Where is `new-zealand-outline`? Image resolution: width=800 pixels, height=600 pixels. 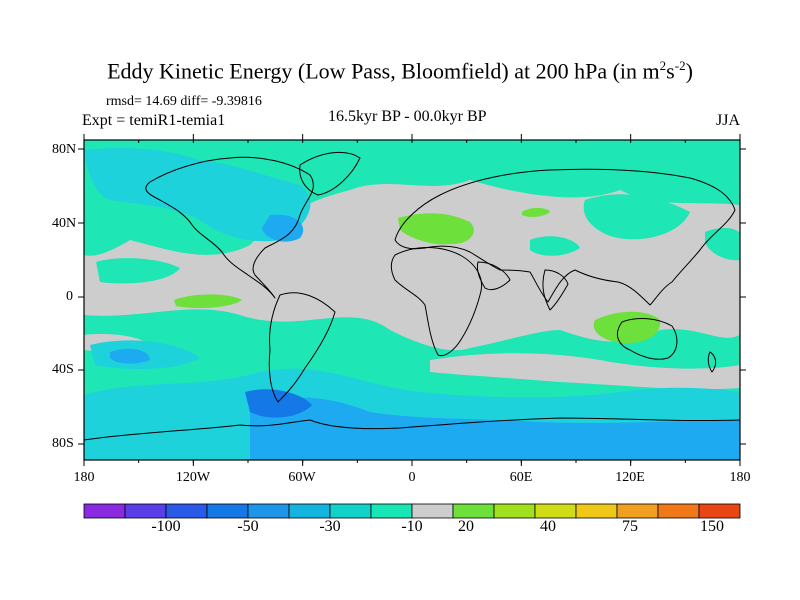
new-zealand-outline is located at coordinates (712, 362).